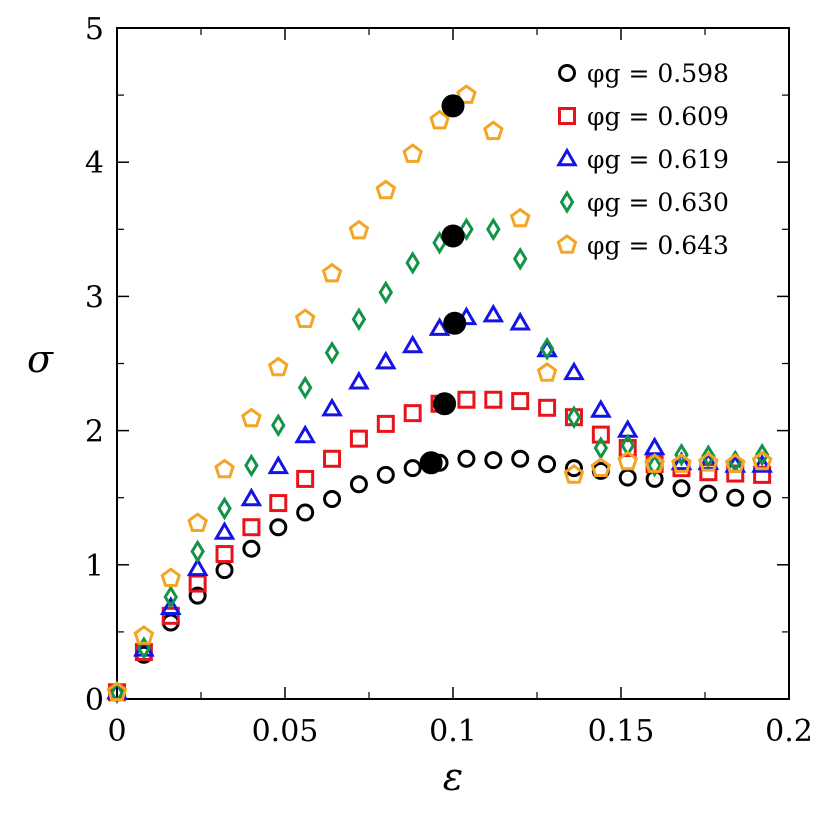  What do you see at coordinates (453, 777) in the screenshot?
I see `x-axis-label: ε` at bounding box center [453, 777].